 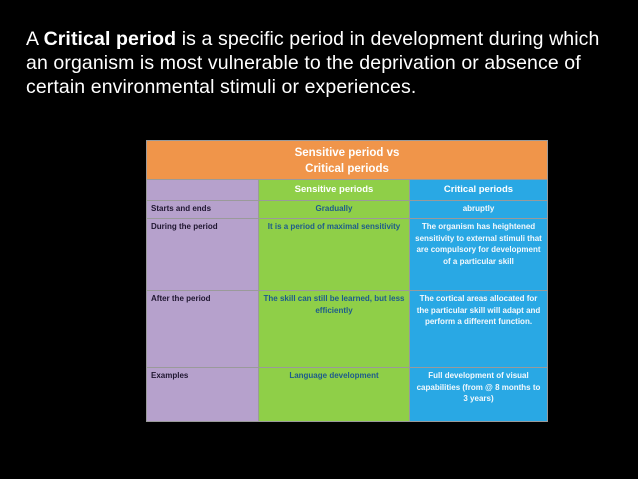 What do you see at coordinates (35, 39) in the screenshot?
I see `intro-prefix: A` at bounding box center [35, 39].